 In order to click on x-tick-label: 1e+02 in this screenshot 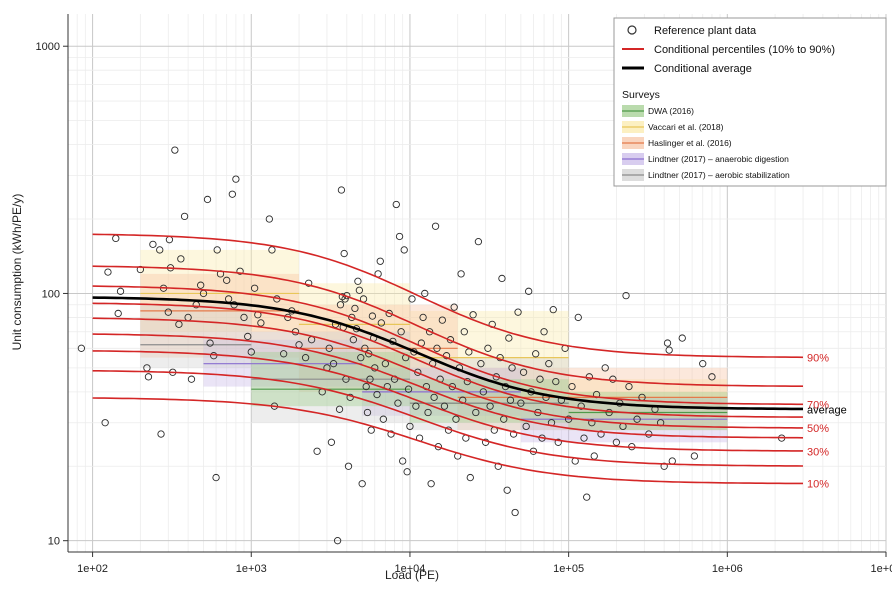, I will do `click(92, 569)`.